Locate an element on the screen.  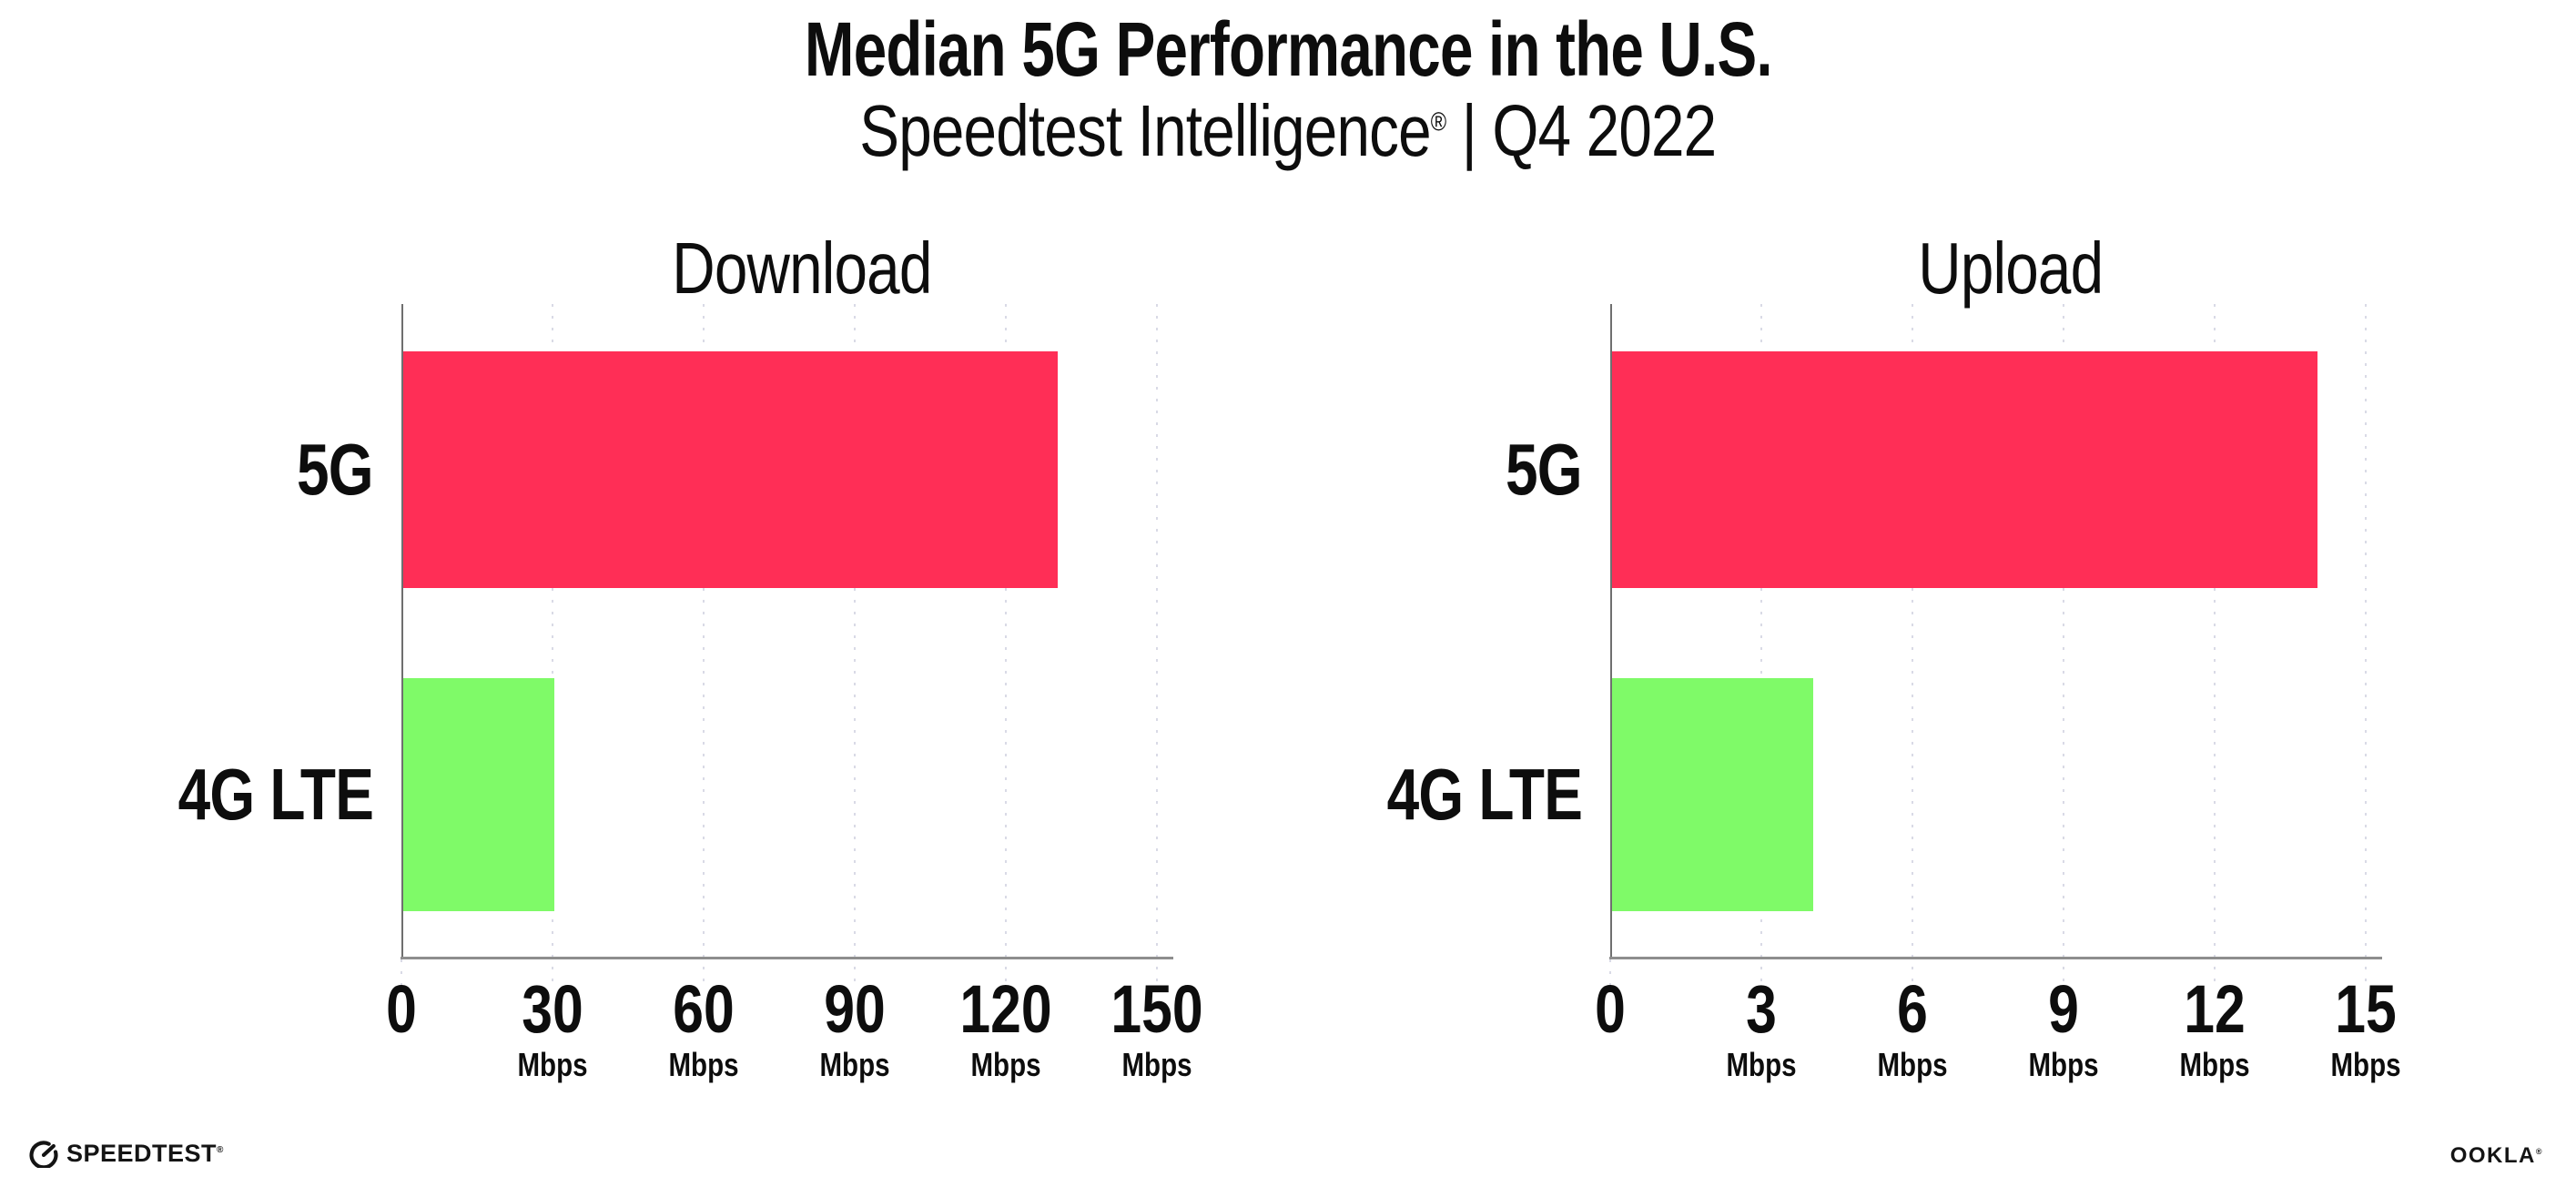
upload-xtick-3: 3 Mbps is located at coordinates (1761, 1027).